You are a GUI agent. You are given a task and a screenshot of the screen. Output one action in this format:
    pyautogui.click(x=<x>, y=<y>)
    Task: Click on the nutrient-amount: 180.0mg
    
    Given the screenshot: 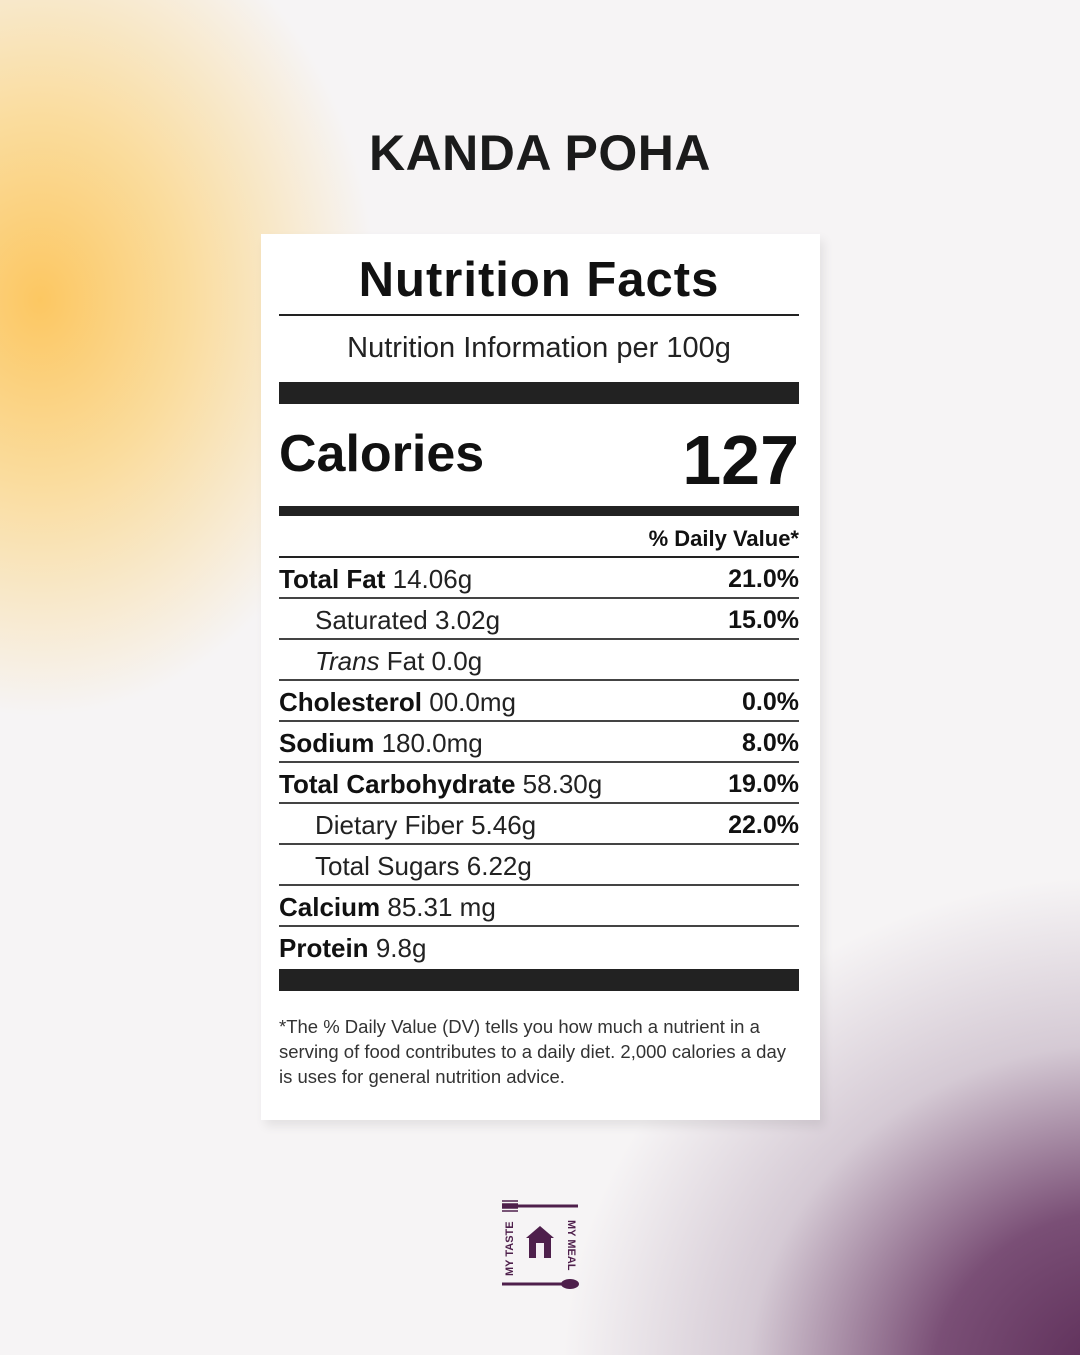 What is the action you would take?
    pyautogui.click(x=432, y=743)
    